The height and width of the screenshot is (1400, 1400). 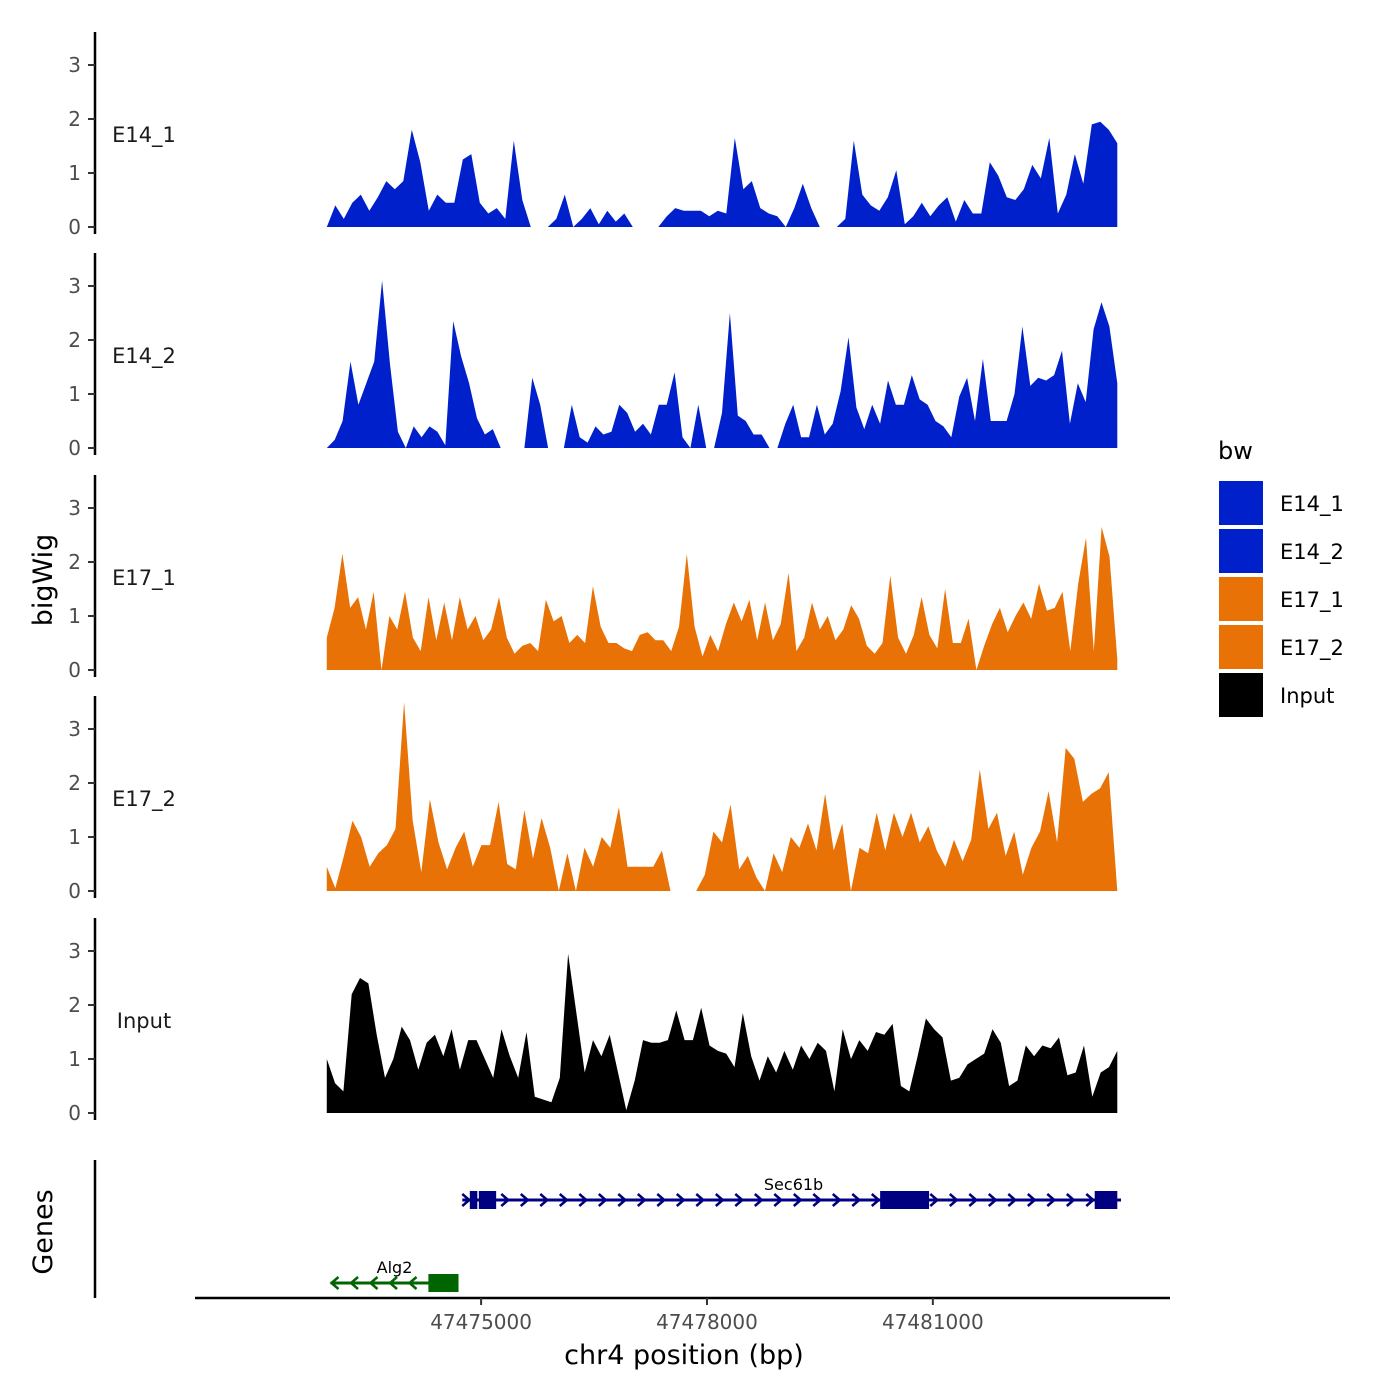 What do you see at coordinates (144, 356) in the screenshot?
I see `track-label: E14_2` at bounding box center [144, 356].